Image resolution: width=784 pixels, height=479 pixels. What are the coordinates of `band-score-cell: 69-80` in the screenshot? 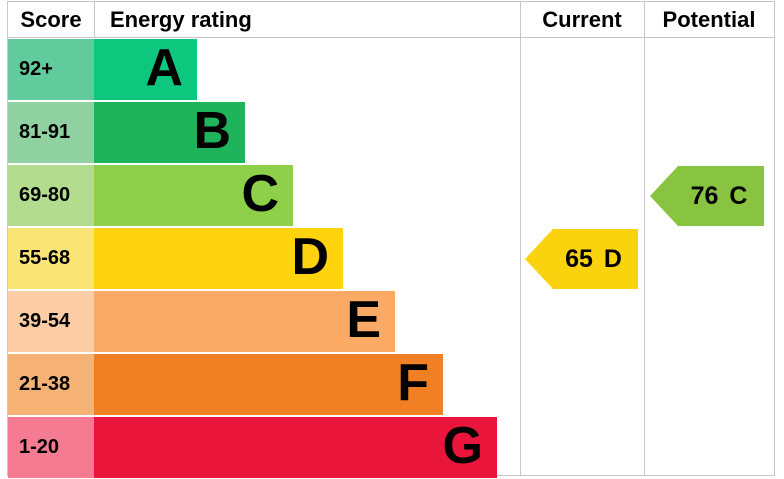 It's located at (51, 195).